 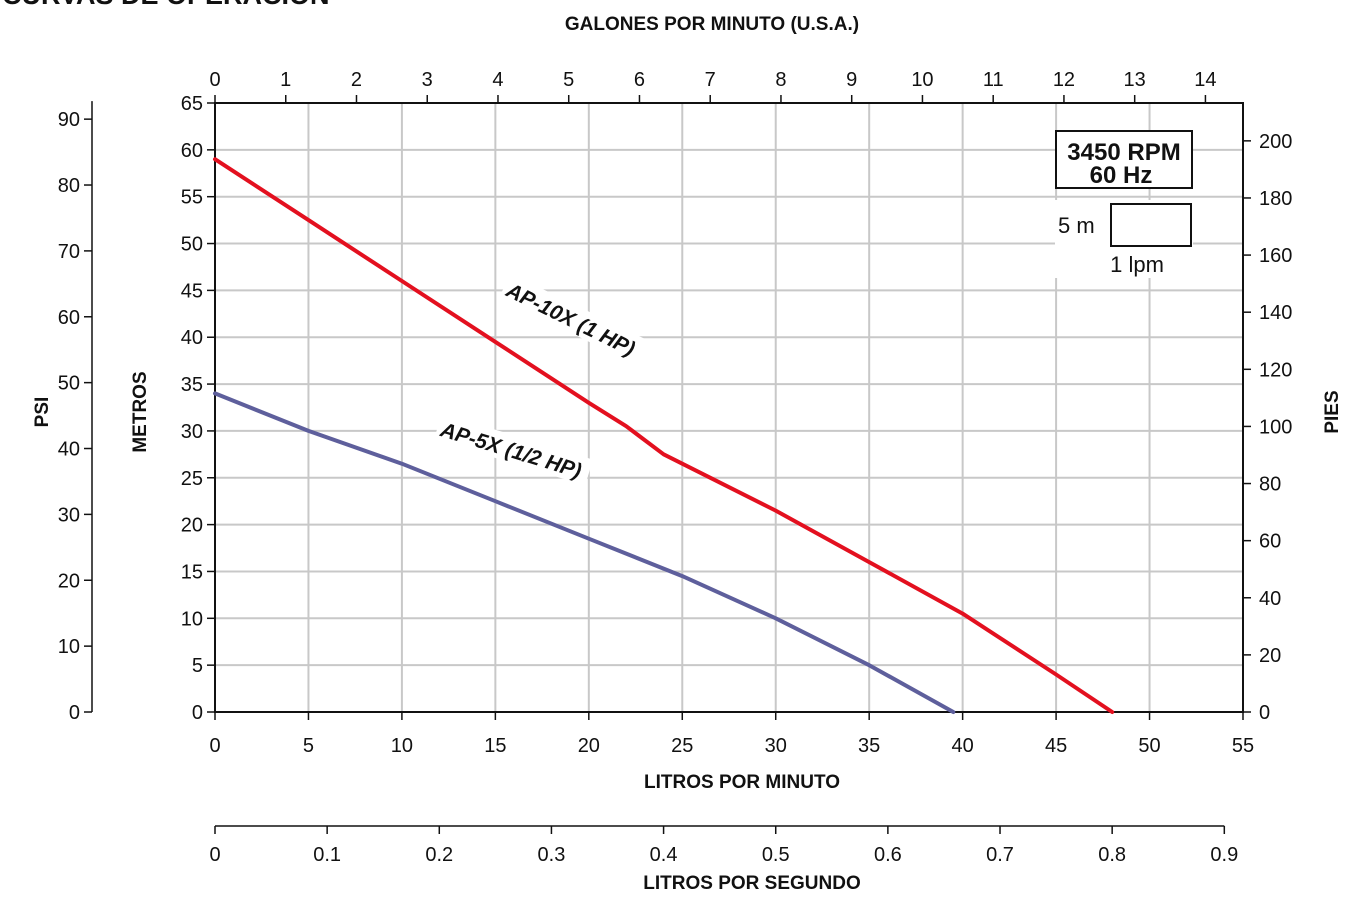 What do you see at coordinates (1112, 855) in the screenshot?
I see `lps-tick-label: 0.8` at bounding box center [1112, 855].